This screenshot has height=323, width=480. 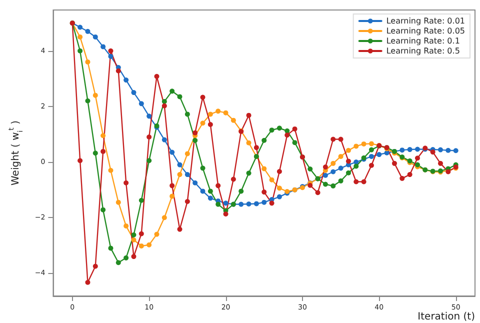 I want to click on legend-label: Learning Rate: 0.1, so click(x=423, y=41).